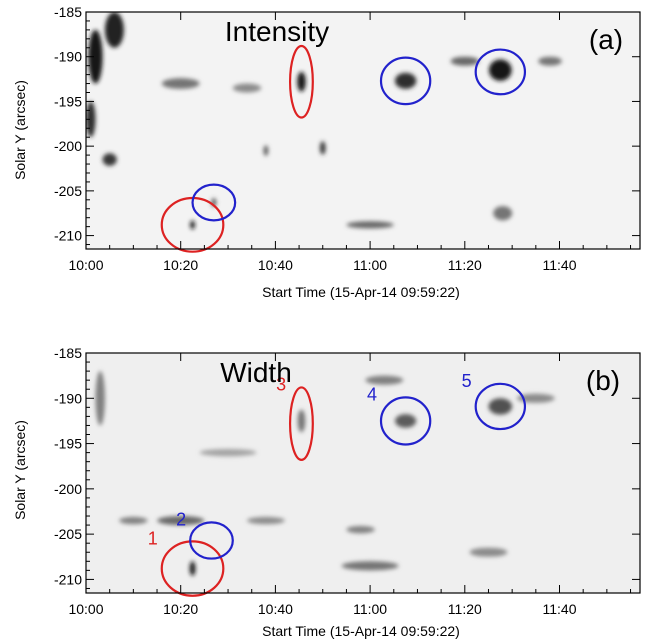 This screenshot has height=641, width=649. I want to click on feature-number-label: 3, so click(281, 384).